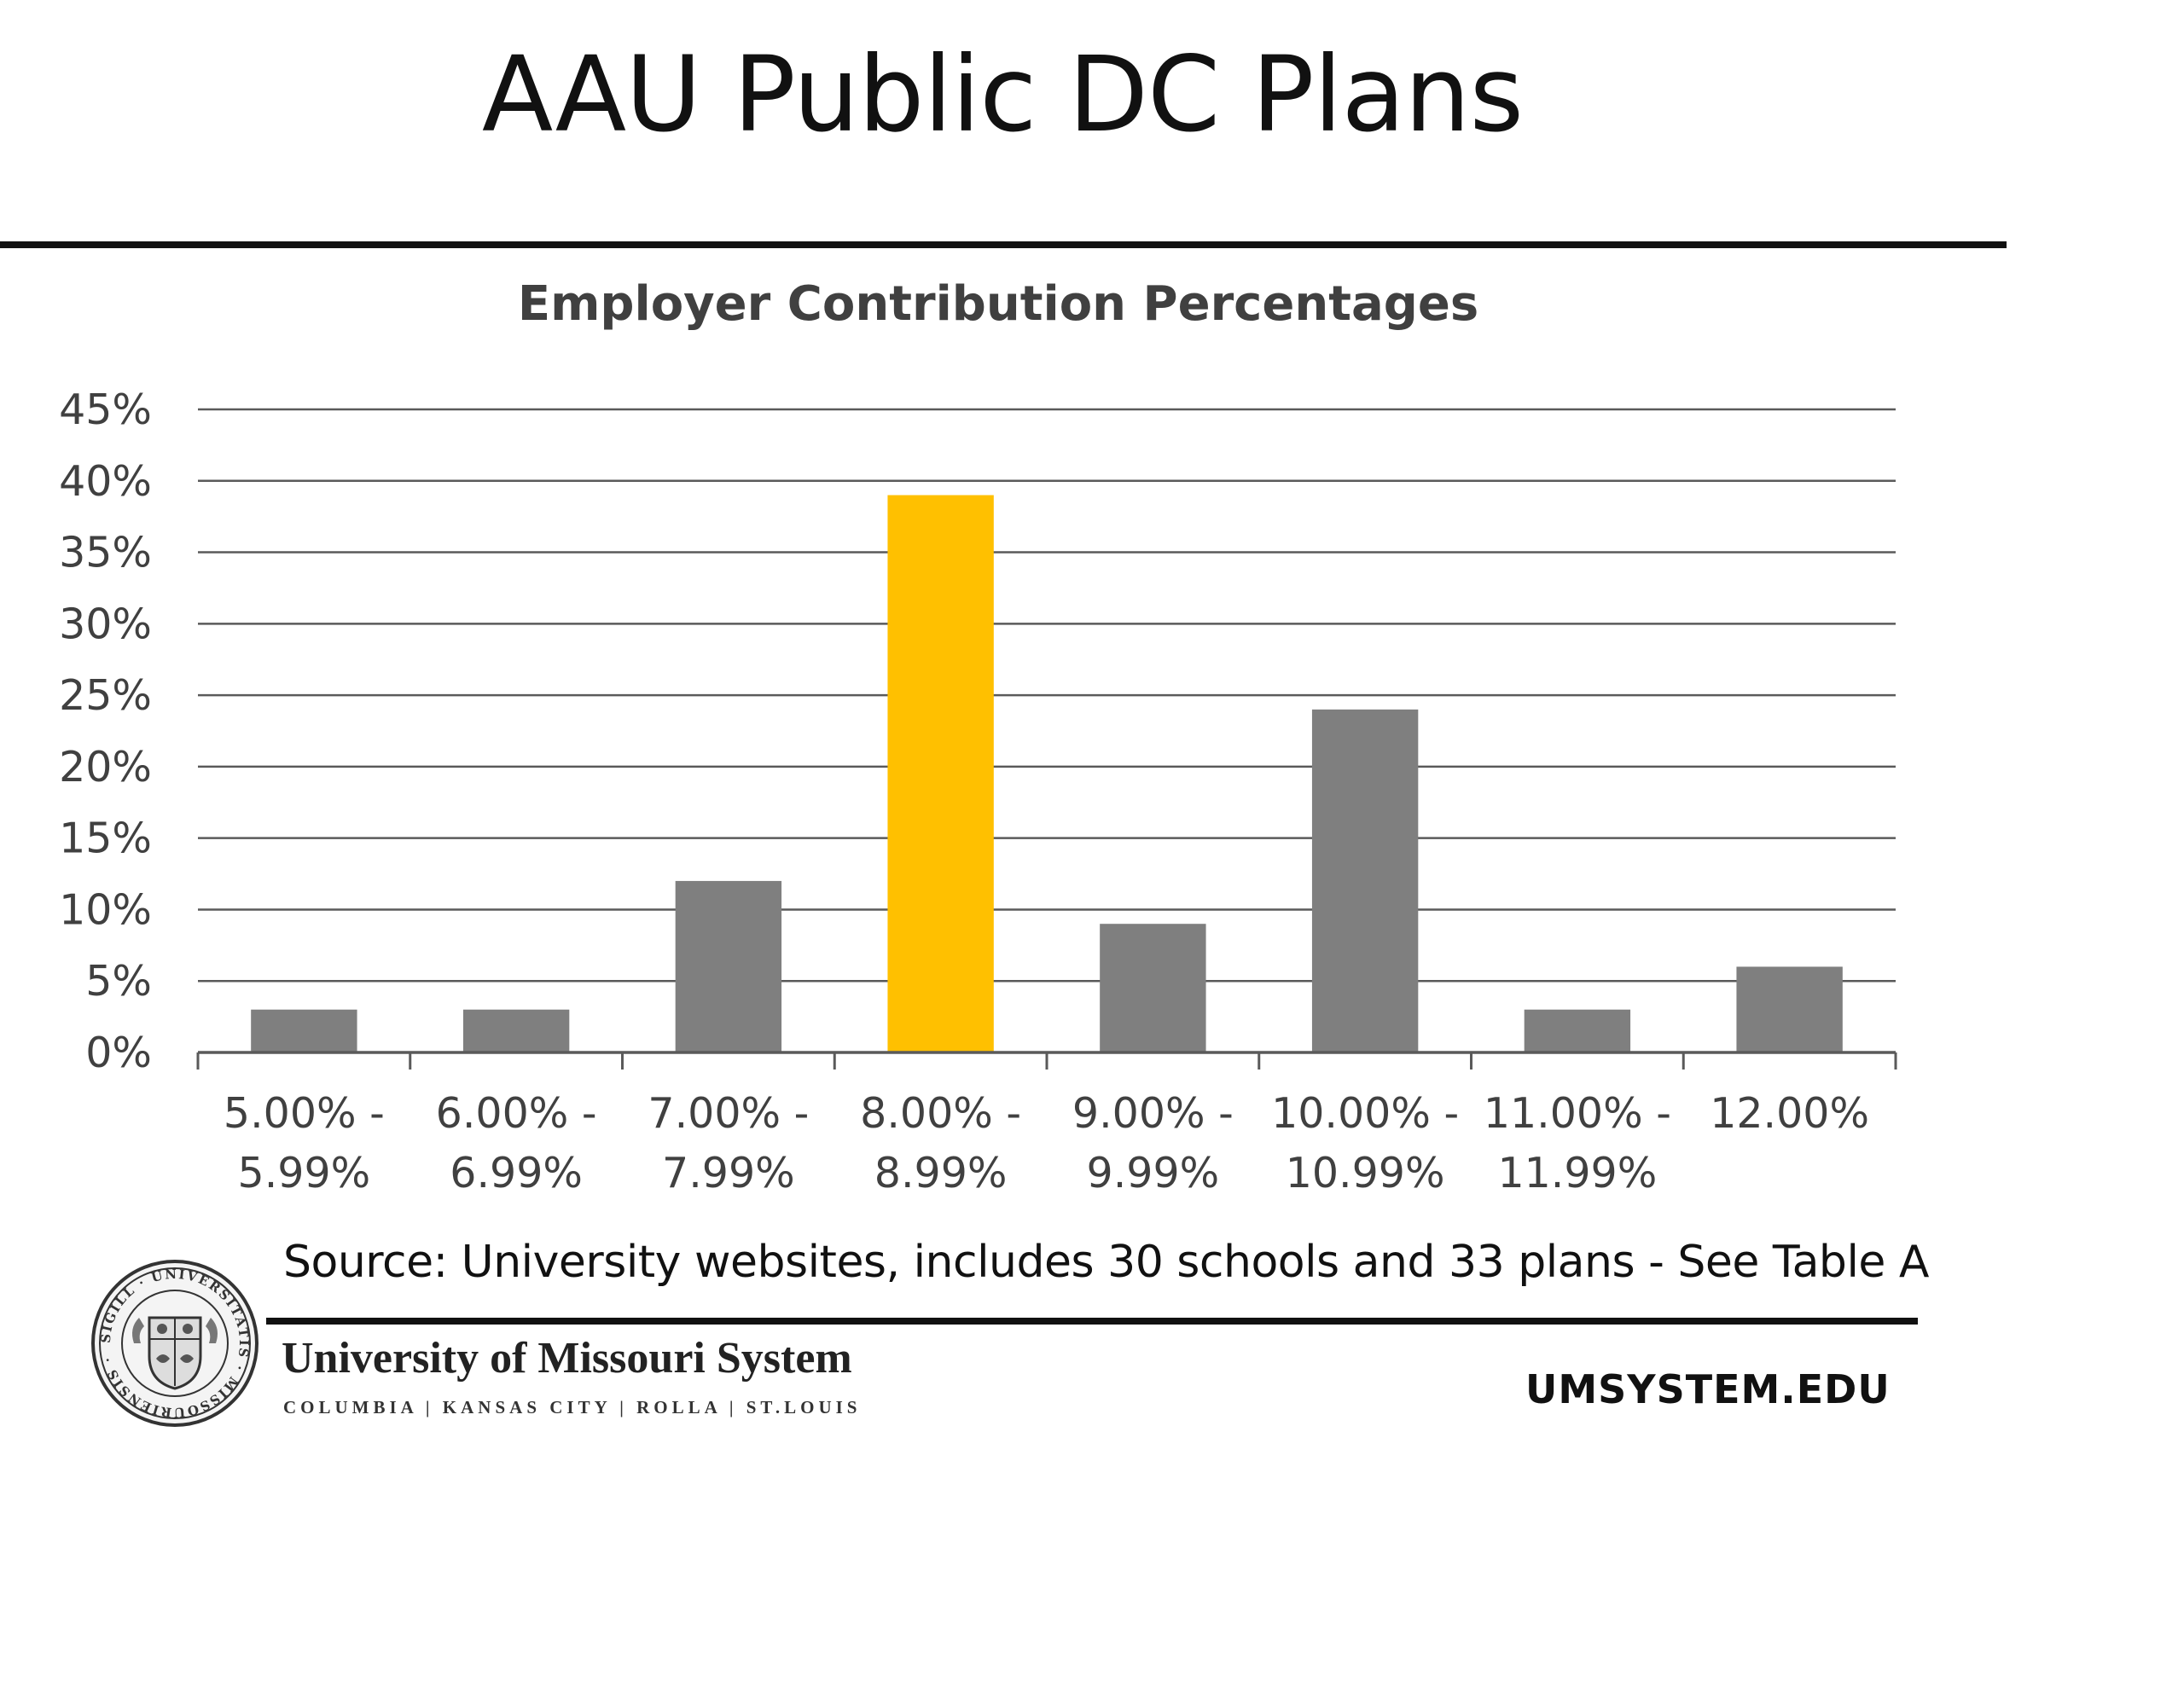 Image resolution: width=2184 pixels, height=1687 pixels. What do you see at coordinates (105, 482) in the screenshot?
I see `y-tick-label: 40%` at bounding box center [105, 482].